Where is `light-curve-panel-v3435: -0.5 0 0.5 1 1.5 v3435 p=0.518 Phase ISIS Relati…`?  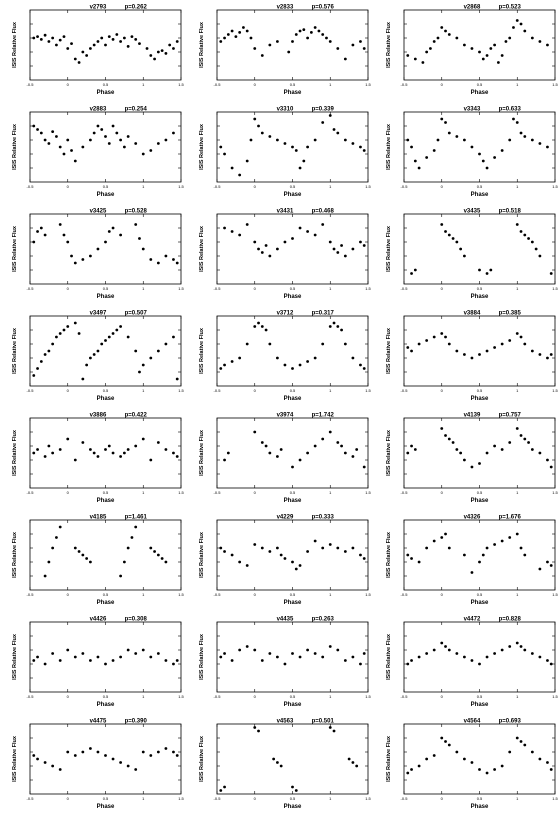
light-curve-panel-v3435: -0.5 0 0.5 1 1.5 v3435 p=0.518 Phase ISIS Relati… is located at coordinates (472, 255).